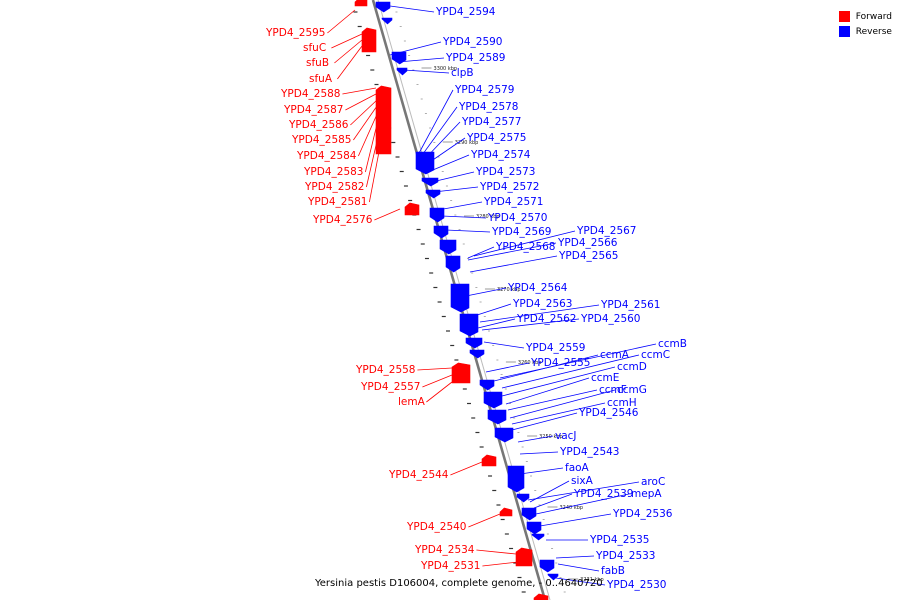 Image resolution: width=900 pixels, height=600 pixels. I want to click on reverse-gene-label: YPD4_2571, so click(513, 202).